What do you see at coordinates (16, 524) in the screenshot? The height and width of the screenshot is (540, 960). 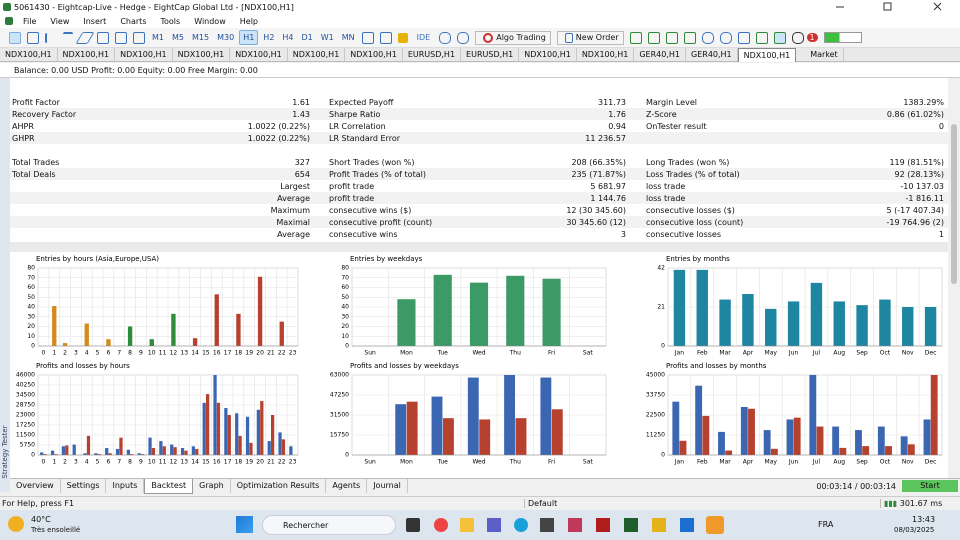 I see `weather-icon` at bounding box center [16, 524].